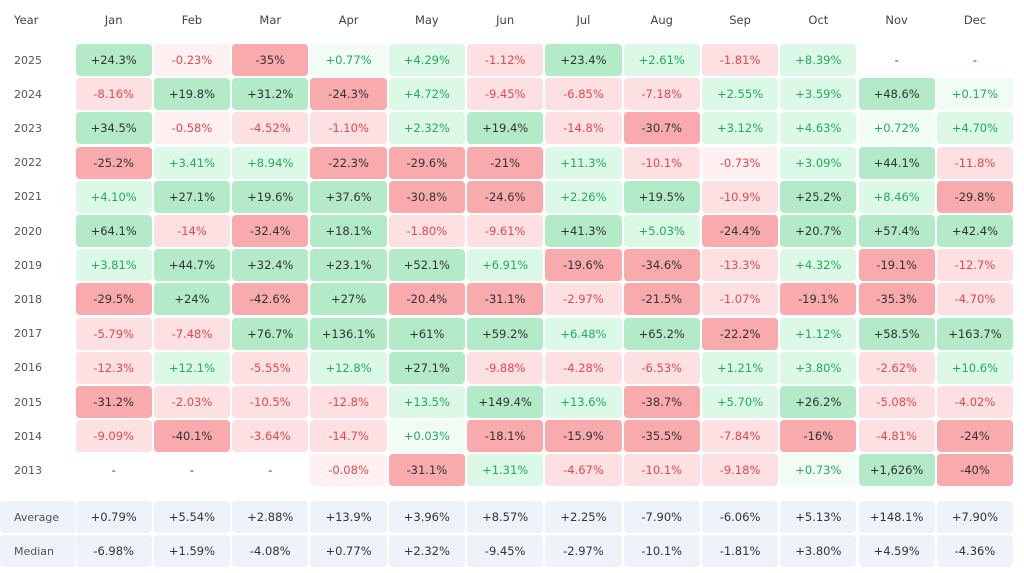  Describe the element at coordinates (28, 299) in the screenshot. I see `year-label: 2018` at that location.